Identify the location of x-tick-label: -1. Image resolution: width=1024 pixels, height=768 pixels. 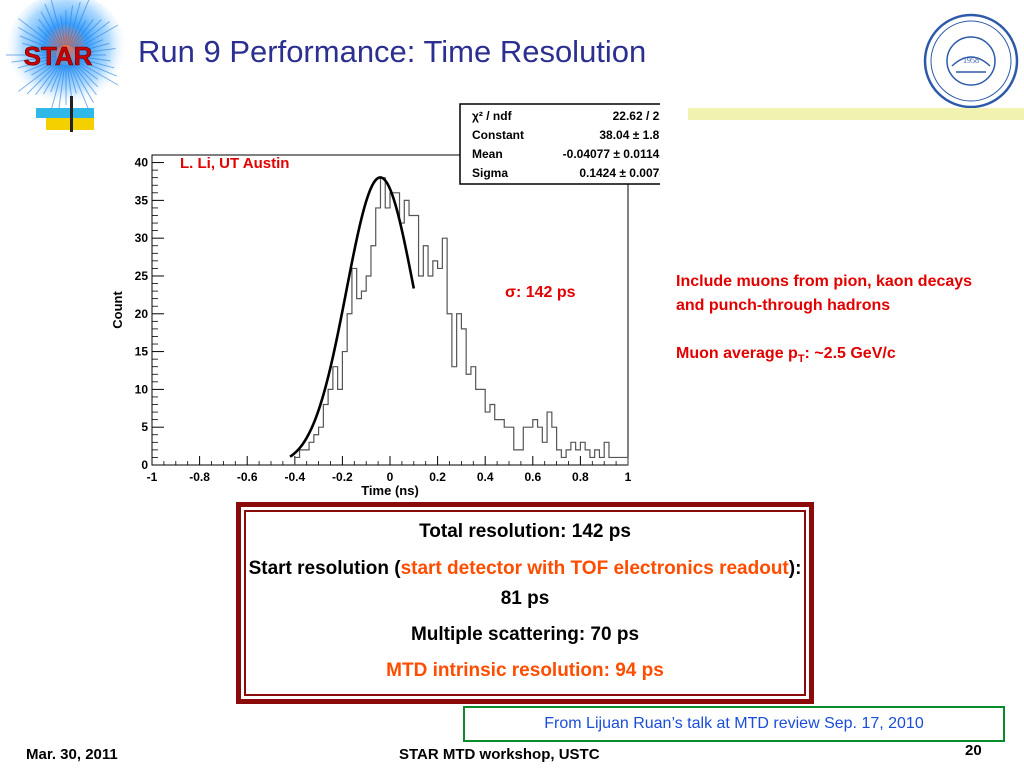
(152, 477).